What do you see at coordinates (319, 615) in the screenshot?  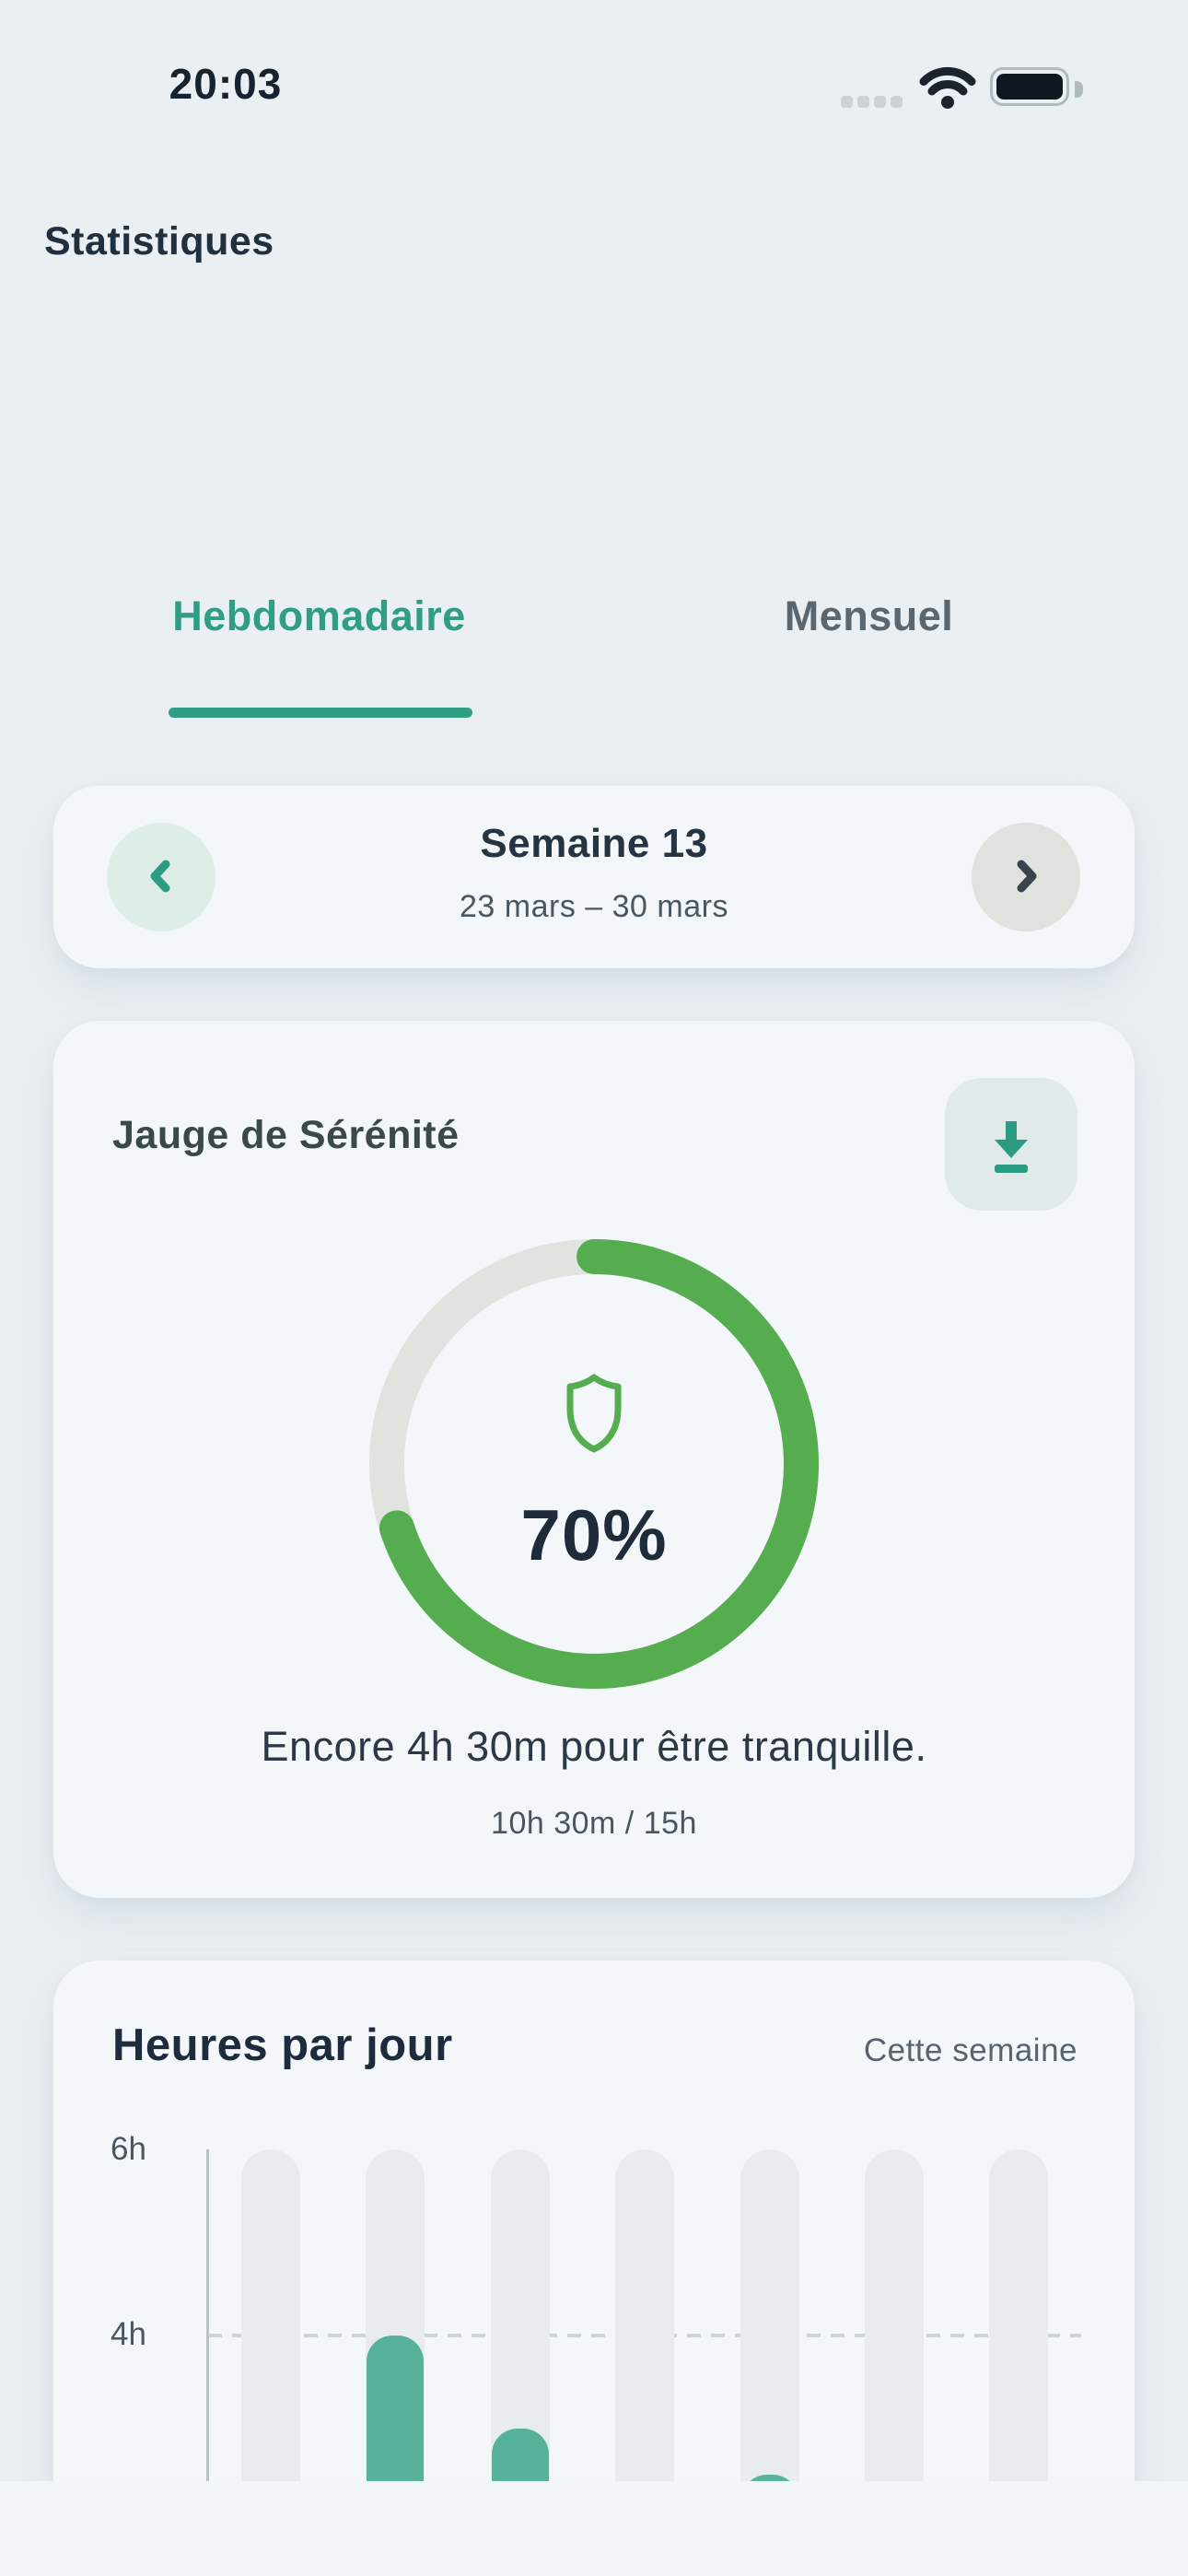 I see `tab-weekly: Hebdomadaire` at bounding box center [319, 615].